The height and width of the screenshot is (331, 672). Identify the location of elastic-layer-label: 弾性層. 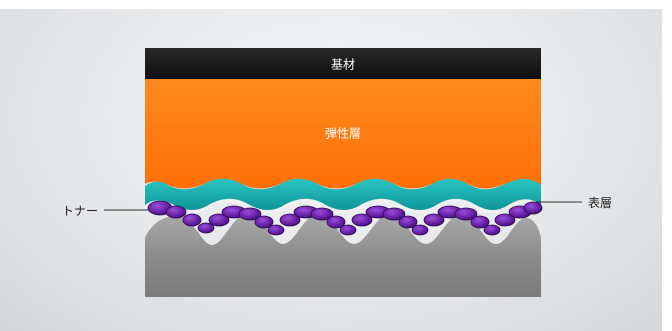
(343, 133).